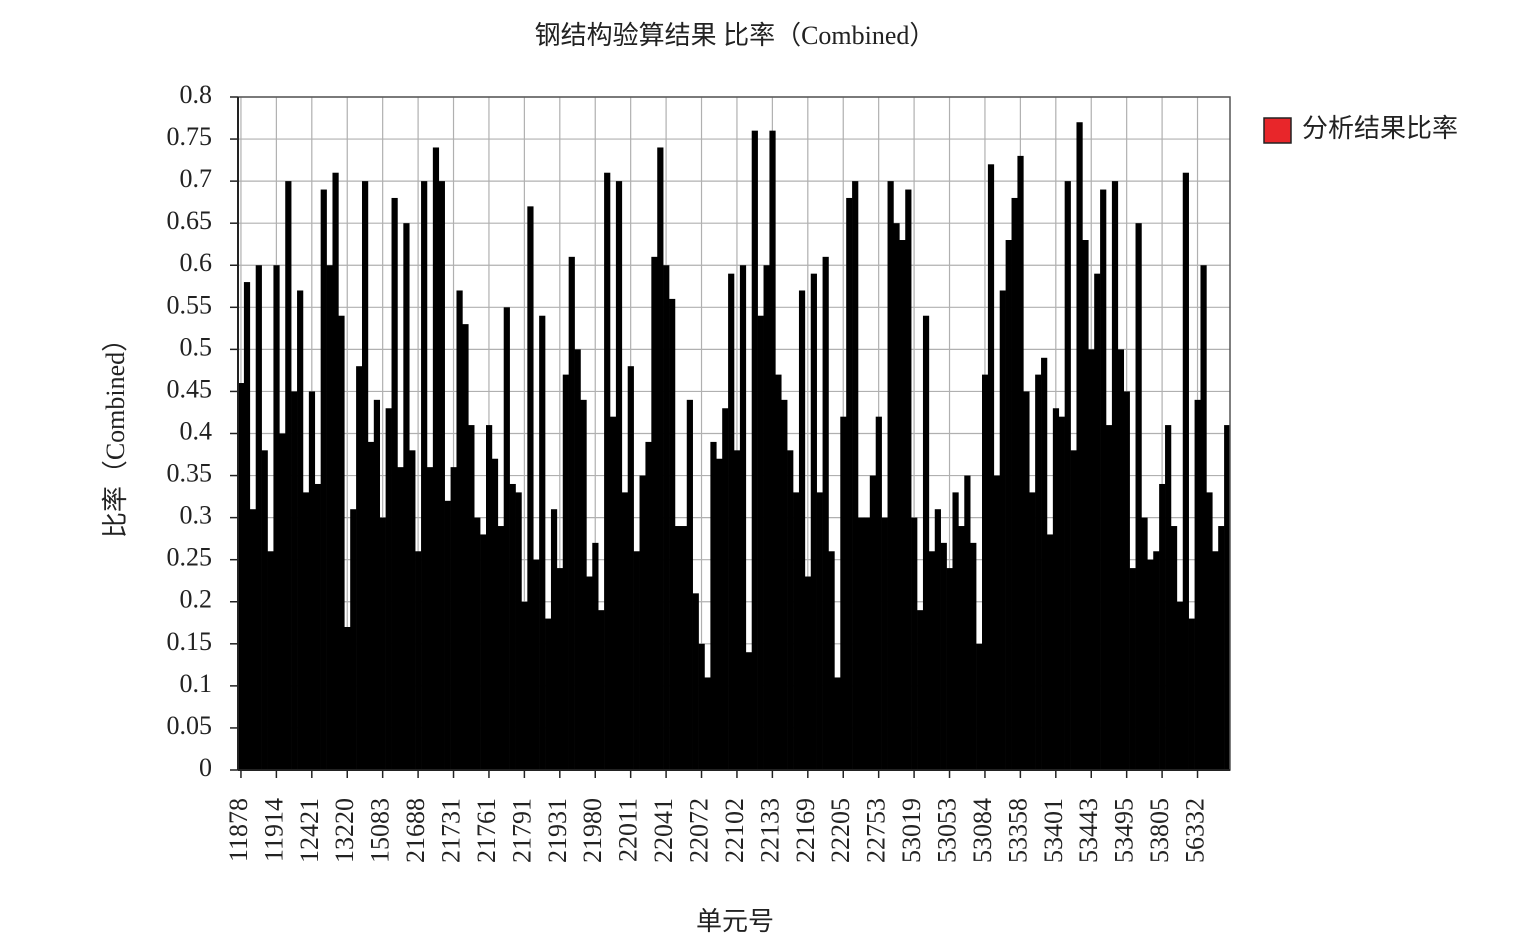  What do you see at coordinates (946, 830) in the screenshot?
I see `x-tick-label: 53053` at bounding box center [946, 830].